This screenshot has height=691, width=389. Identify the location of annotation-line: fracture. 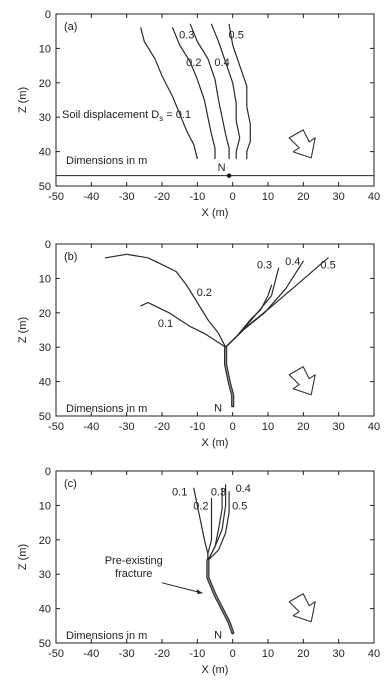
(133, 574).